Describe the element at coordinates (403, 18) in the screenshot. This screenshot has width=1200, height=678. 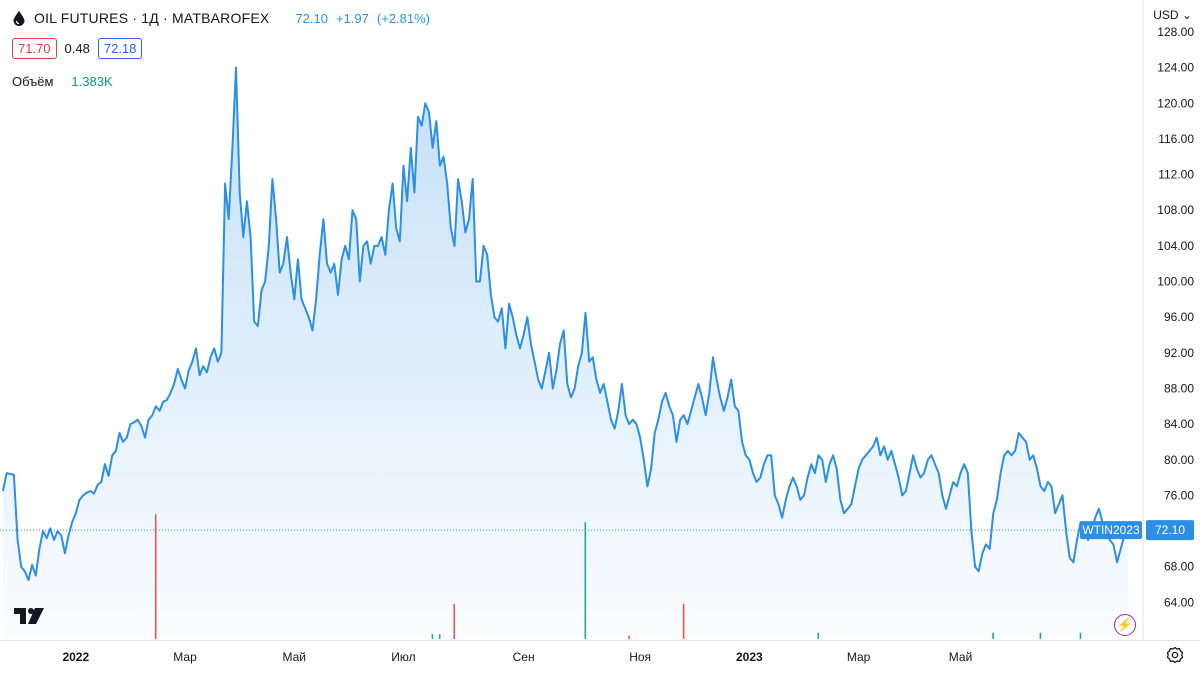
I see `price-change-pct: (+2.81%)` at that location.